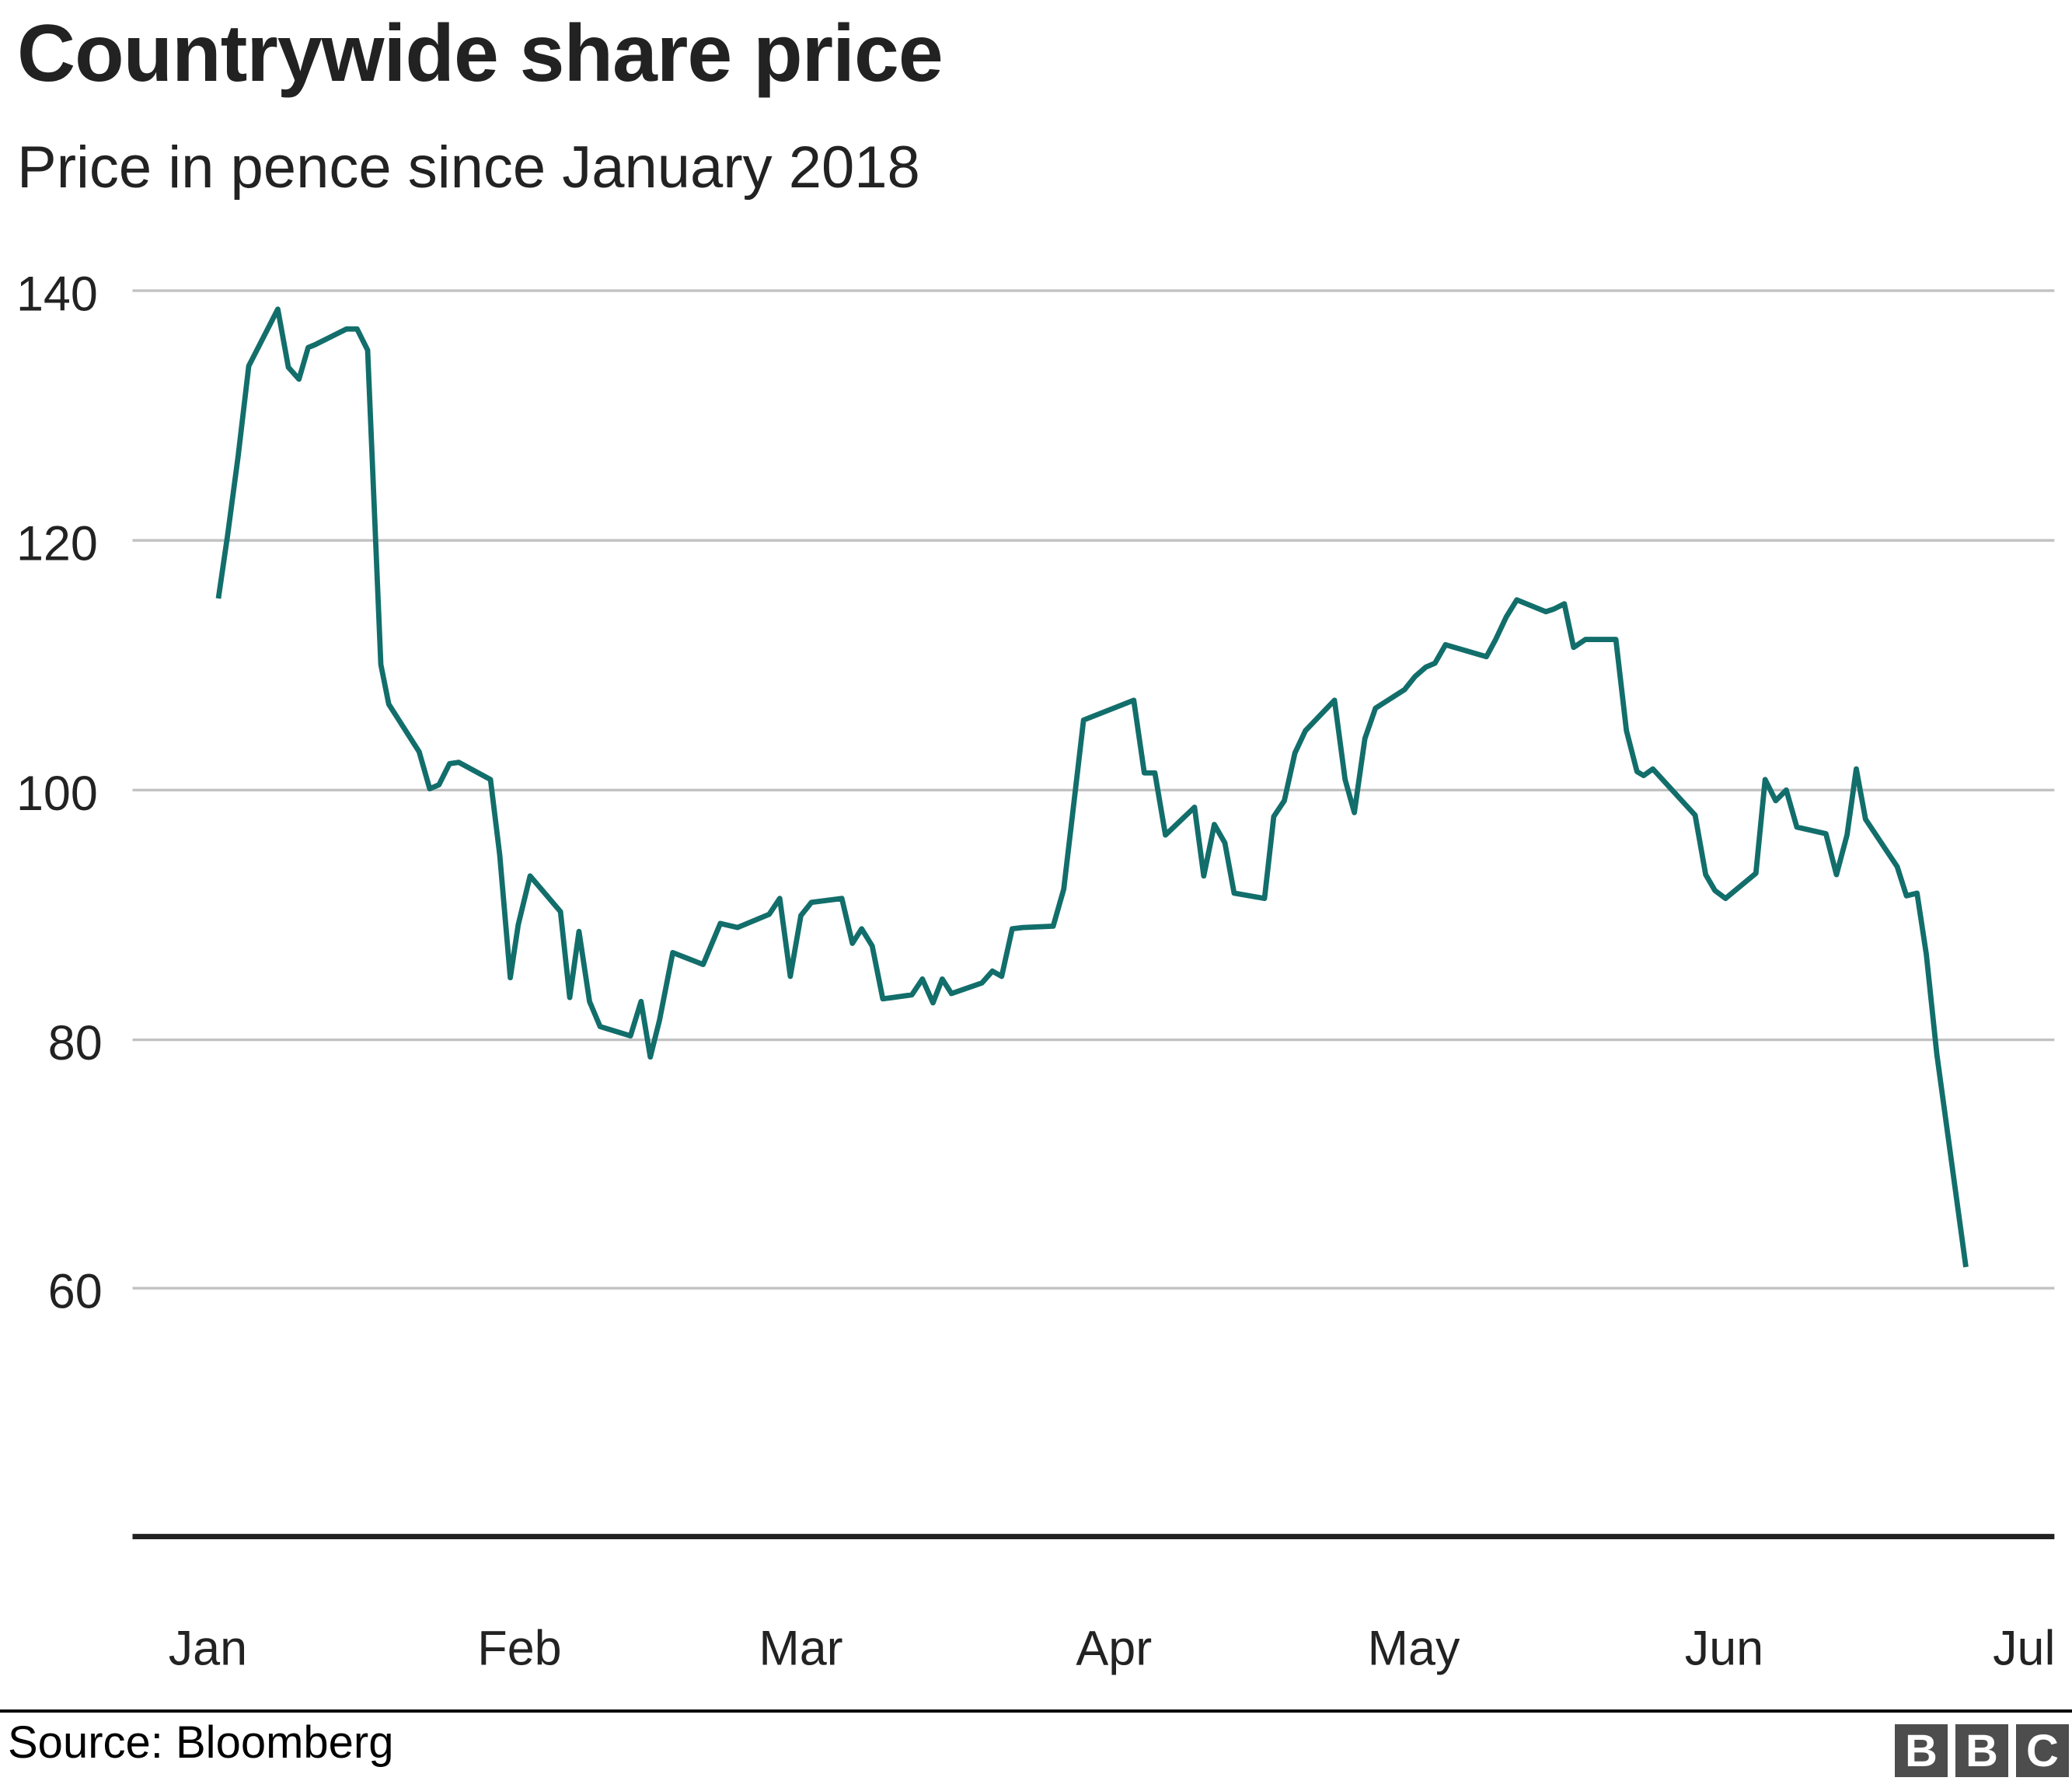 This screenshot has height=1781, width=2072. I want to click on y-tick-label: 140, so click(57, 294).